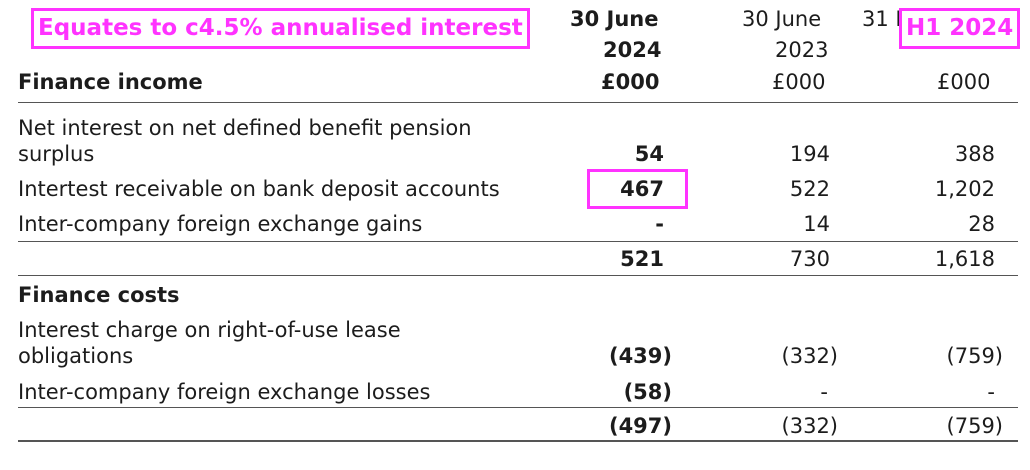 Image resolution: width=1030 pixels, height=470 pixels. I want to click on row-label: Interest charge on right-of-use lease, so click(209, 330).